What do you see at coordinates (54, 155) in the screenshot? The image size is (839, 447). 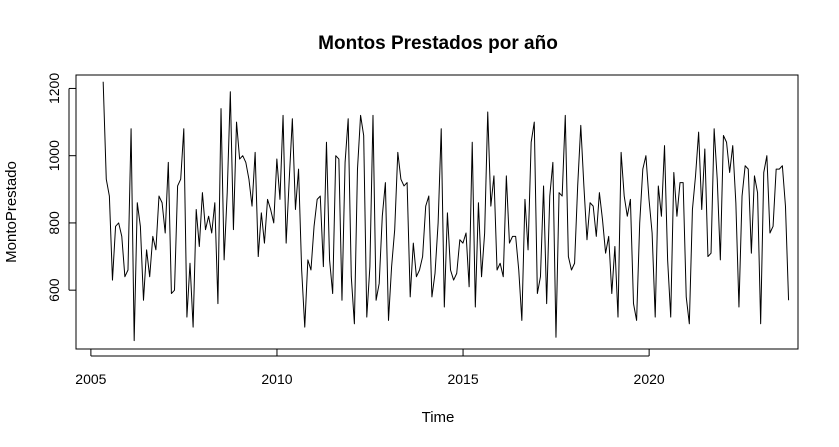 I see `y-tick-label: 1000` at bounding box center [54, 155].